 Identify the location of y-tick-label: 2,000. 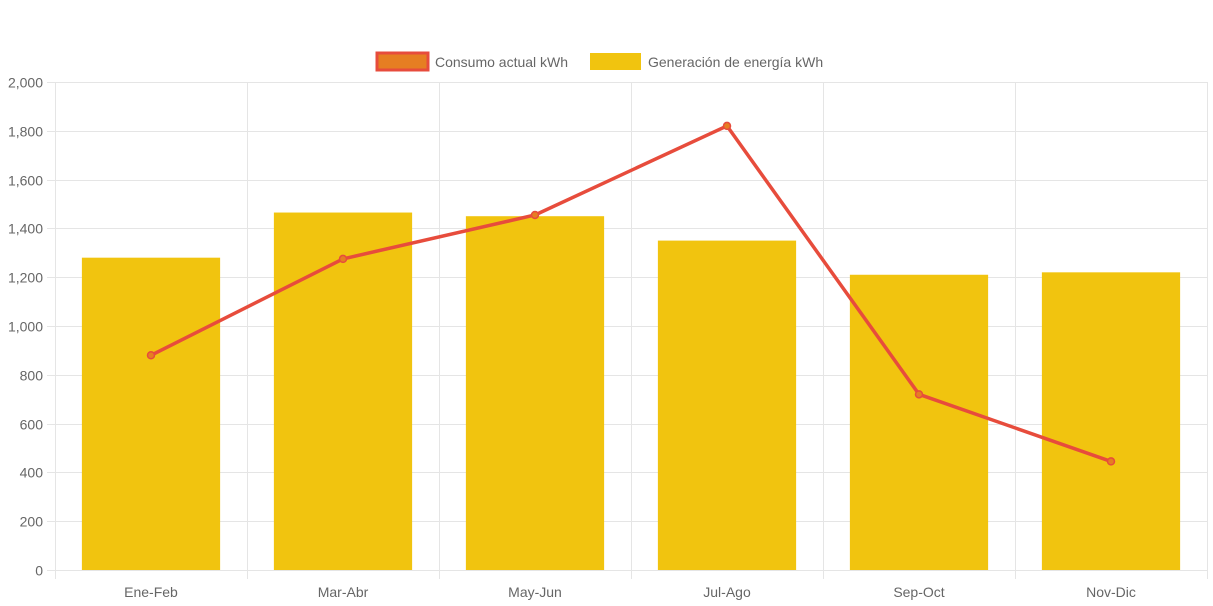
(25, 83).